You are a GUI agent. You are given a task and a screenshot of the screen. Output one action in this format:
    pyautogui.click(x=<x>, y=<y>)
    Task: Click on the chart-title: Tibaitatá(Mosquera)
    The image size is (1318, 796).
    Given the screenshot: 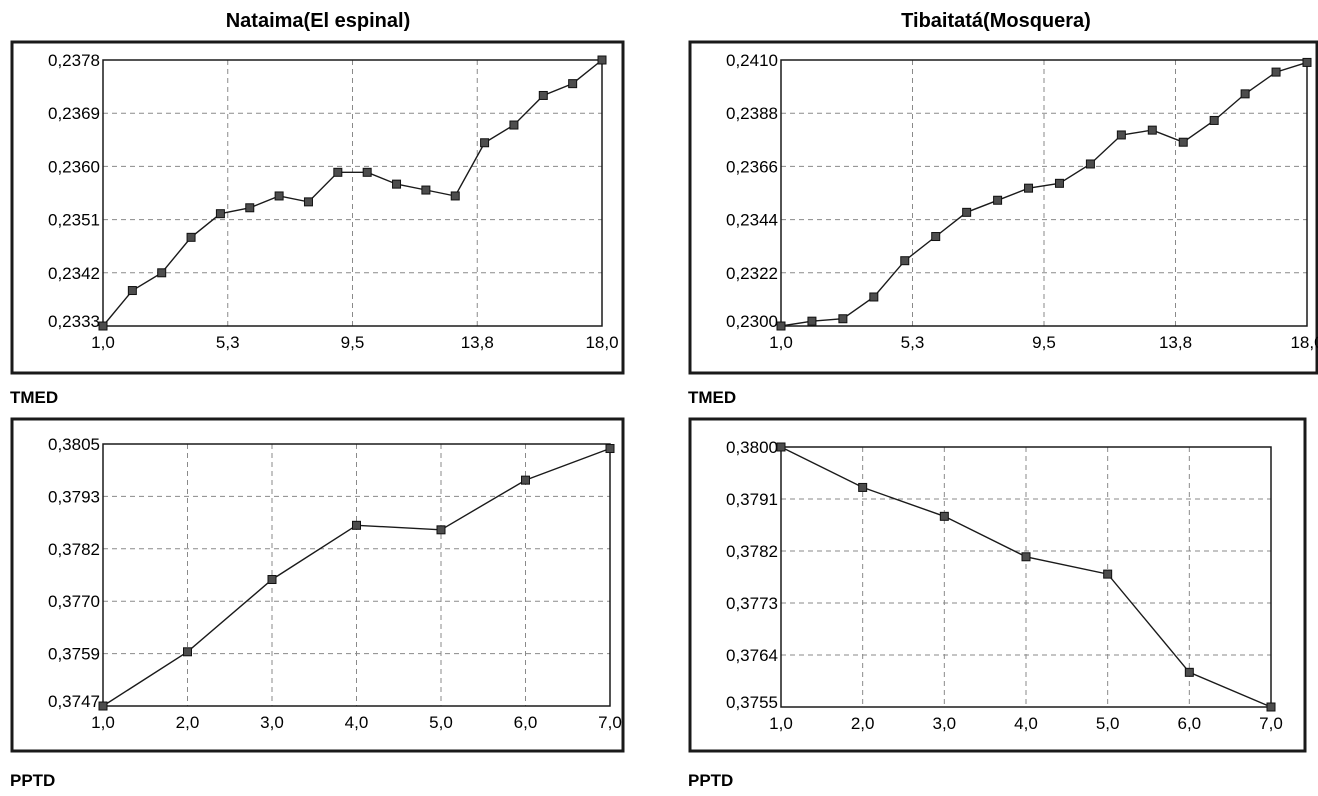 What is the action you would take?
    pyautogui.click(x=996, y=21)
    